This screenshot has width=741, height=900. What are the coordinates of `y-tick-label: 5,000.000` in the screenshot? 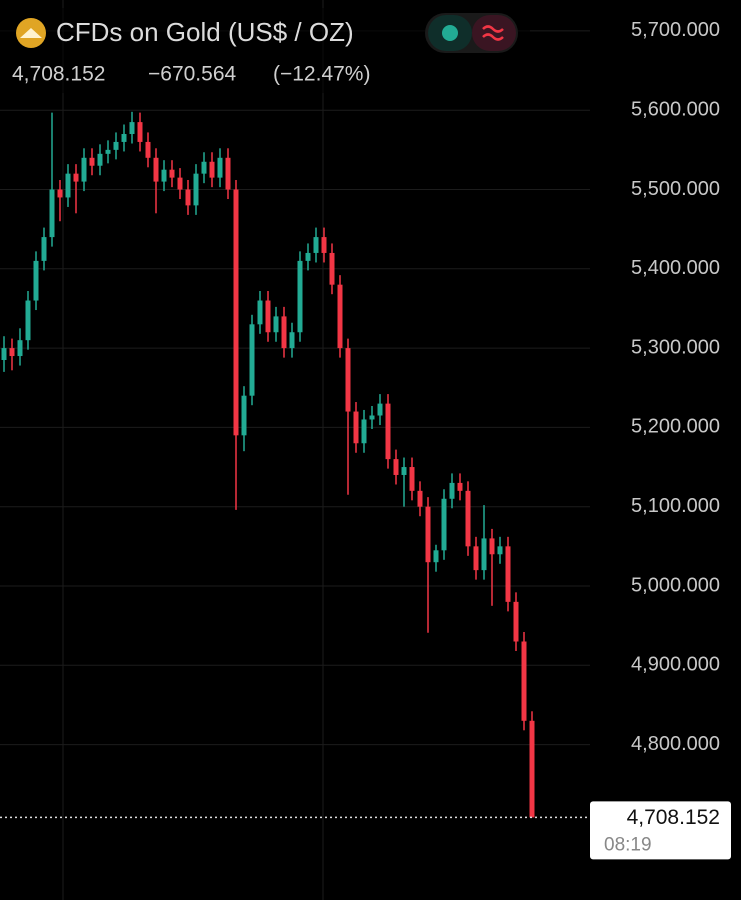 It's located at (675, 585).